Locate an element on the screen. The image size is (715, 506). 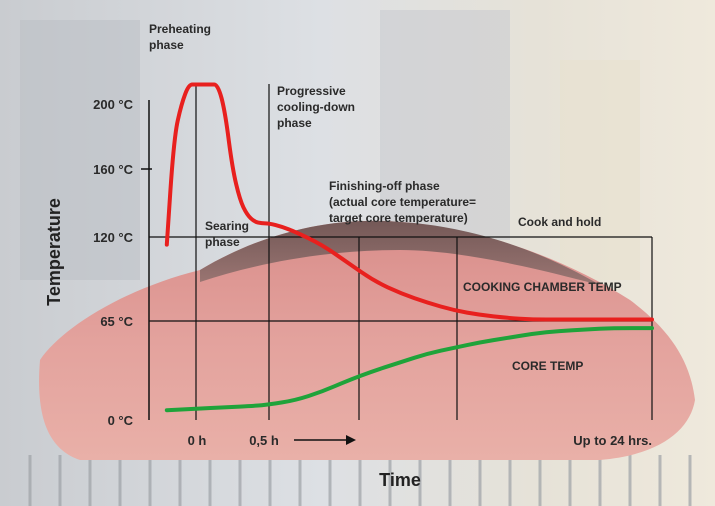
x-axis-title: Time is located at coordinates (400, 480).